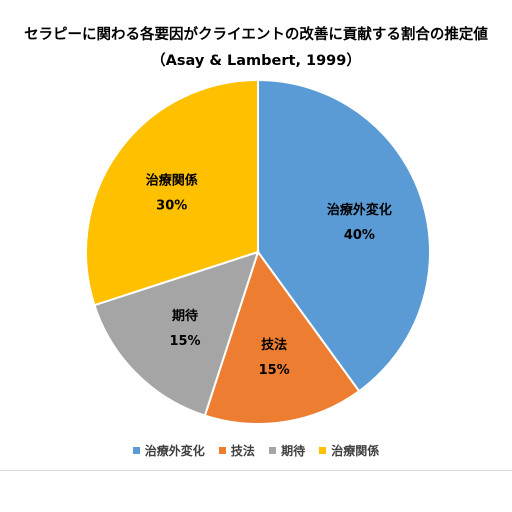  I want to click on slice-category-label-0: 治療外変化, so click(359, 210).